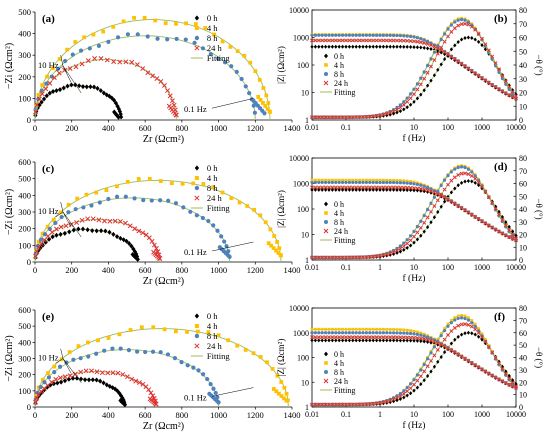 The image size is (550, 438). What do you see at coordinates (195, 252) in the screenshot?
I see `annotation-0-1hz: 0.1 Hz` at bounding box center [195, 252].